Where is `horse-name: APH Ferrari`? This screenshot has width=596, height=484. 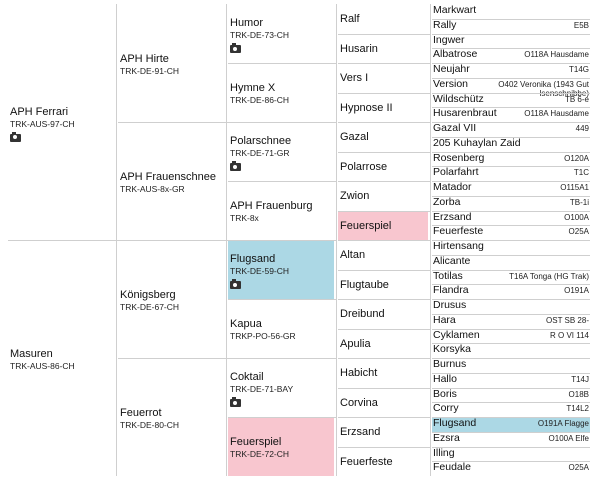
horse-name: APH Ferrari is located at coordinates (39, 111).